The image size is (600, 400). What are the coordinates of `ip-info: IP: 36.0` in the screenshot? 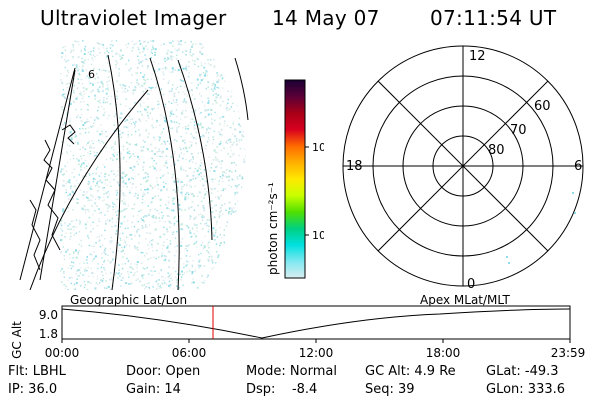 It's located at (33, 389).